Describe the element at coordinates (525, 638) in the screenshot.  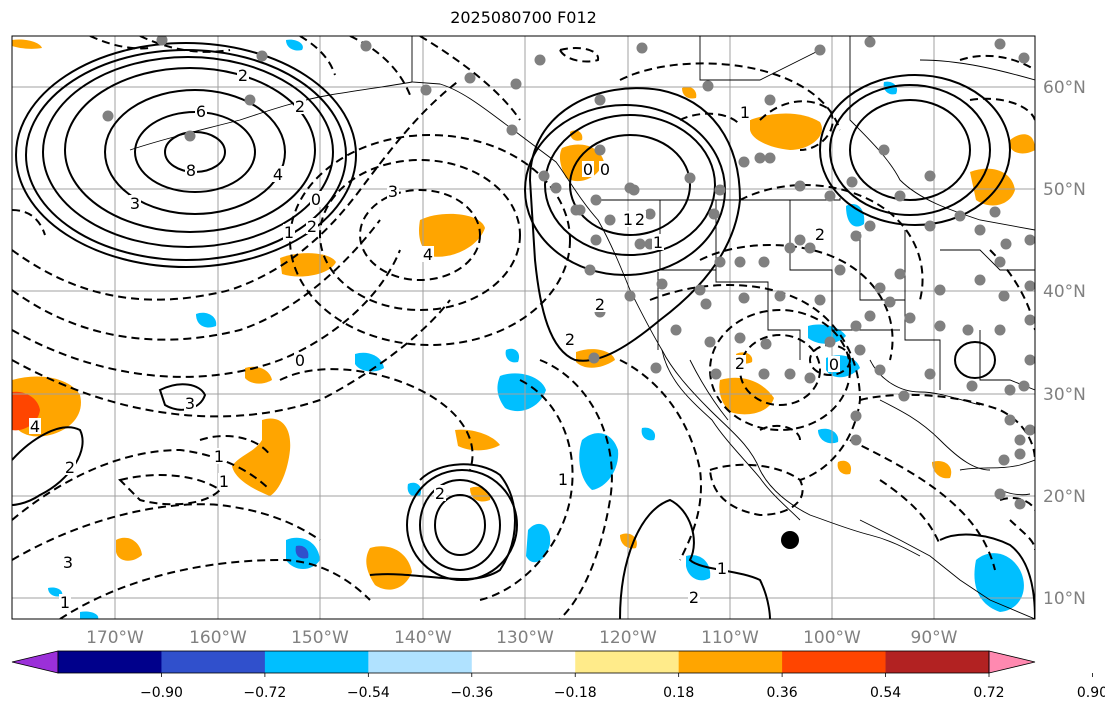
I see `longitude-label: 130°W` at that location.